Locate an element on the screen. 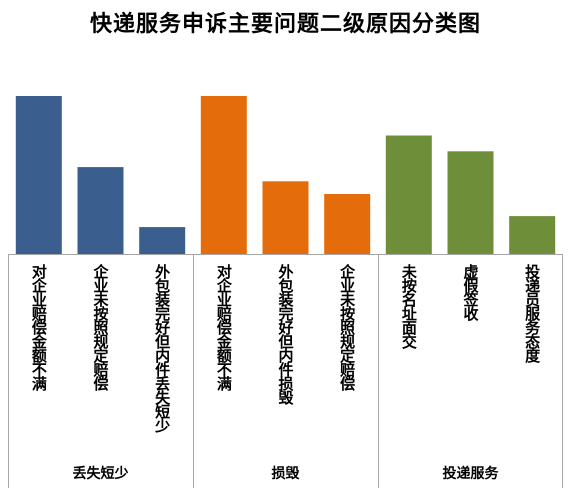 The width and height of the screenshot is (571, 495). group-label: 投递服务 is located at coordinates (470, 474).